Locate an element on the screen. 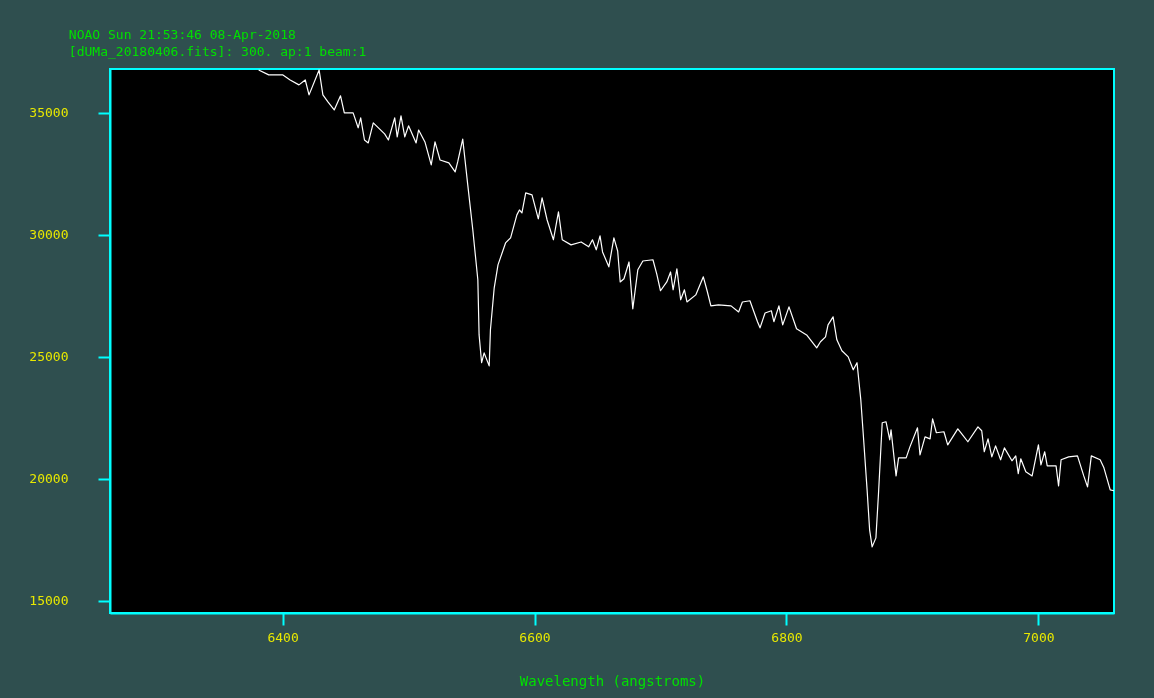 This screenshot has height=698, width=1154. x-axis-title: Wavelength (angstroms) is located at coordinates (612, 680).